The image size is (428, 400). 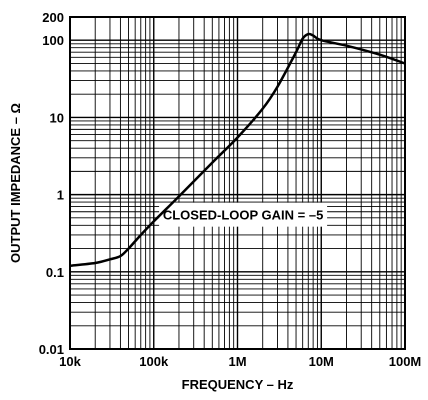 I want to click on x-tick-label: 100M, so click(x=405, y=361).